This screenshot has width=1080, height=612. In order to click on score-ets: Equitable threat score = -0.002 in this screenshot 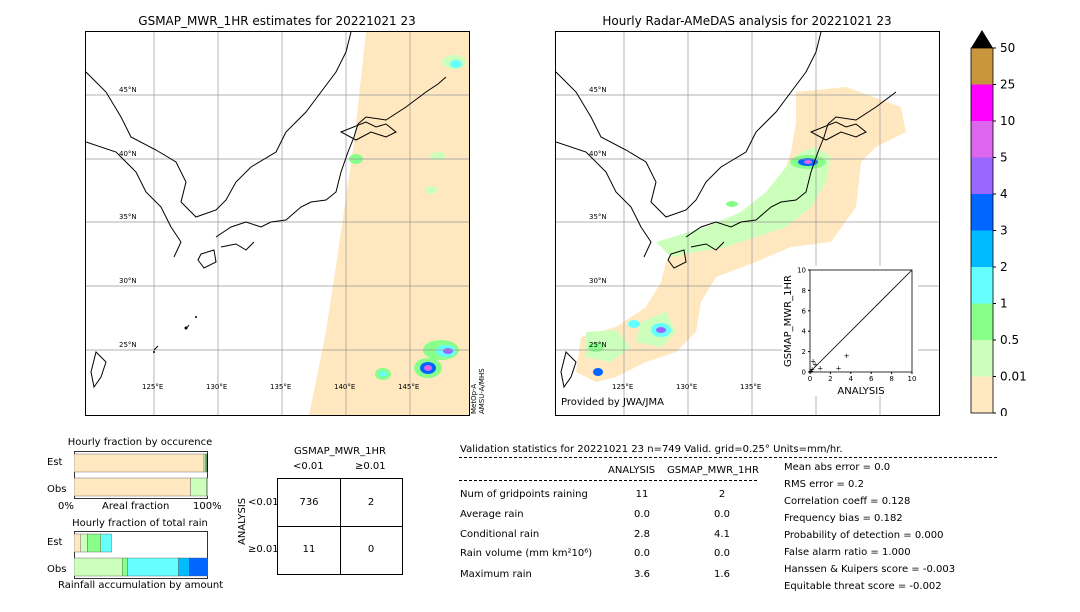, I will do `click(863, 586)`.